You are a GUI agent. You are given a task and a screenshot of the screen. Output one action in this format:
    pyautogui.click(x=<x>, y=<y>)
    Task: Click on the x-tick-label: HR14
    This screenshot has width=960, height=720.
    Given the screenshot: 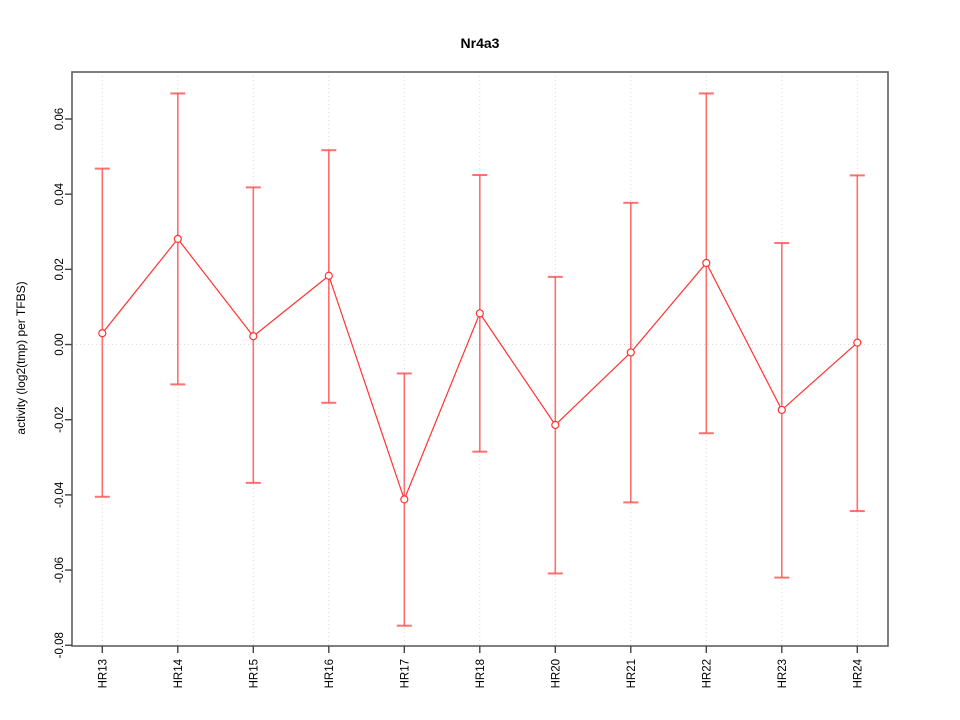 What is the action you would take?
    pyautogui.click(x=179, y=673)
    